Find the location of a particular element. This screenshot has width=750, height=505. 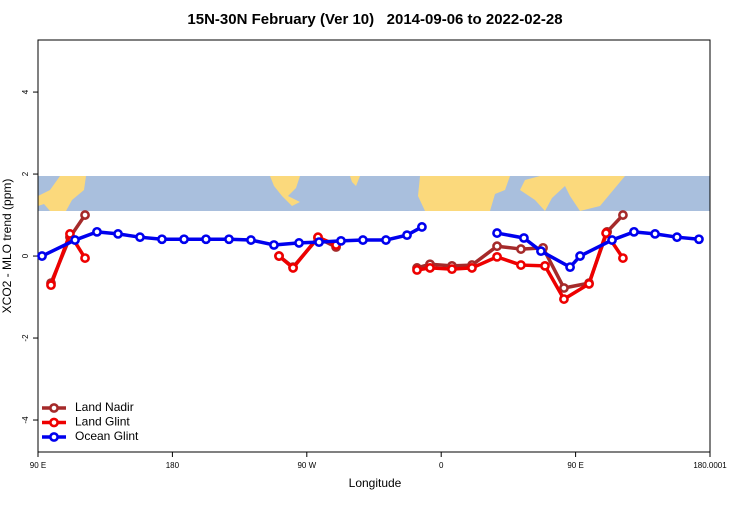

y-axis-label: XCO2 - MLO trend (ppm) is located at coordinates (7, 246).